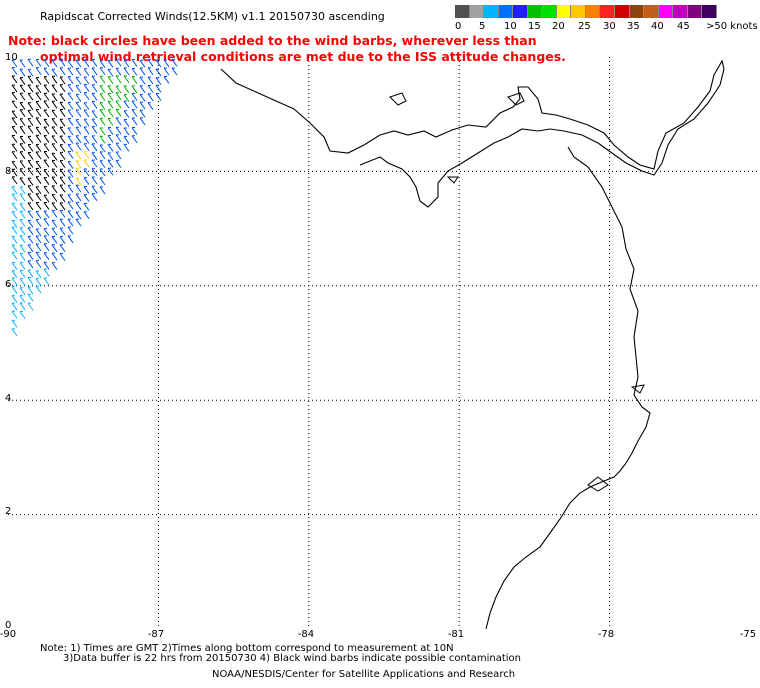  I want to click on y-tick-label: 8, so click(8, 171).